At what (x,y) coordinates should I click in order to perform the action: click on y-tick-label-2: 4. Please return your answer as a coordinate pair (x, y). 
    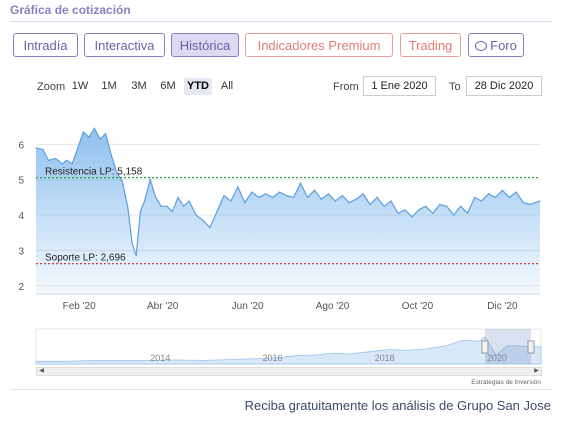
    Looking at the image, I should click on (21, 216).